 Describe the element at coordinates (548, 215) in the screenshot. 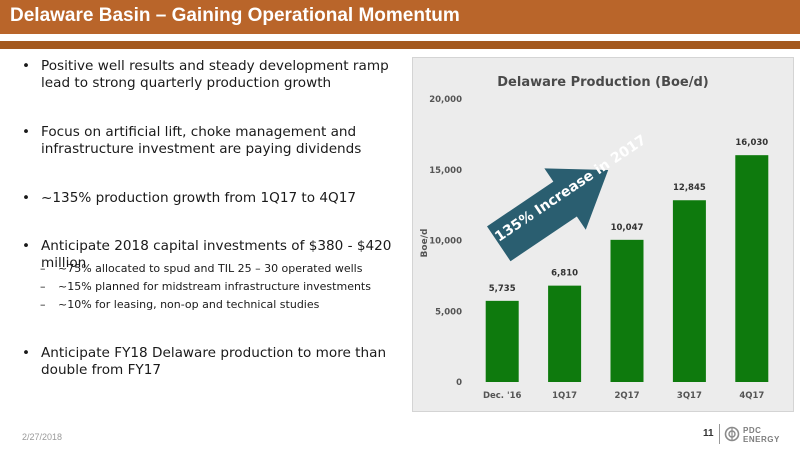

I see `increase-arrow-shape` at that location.